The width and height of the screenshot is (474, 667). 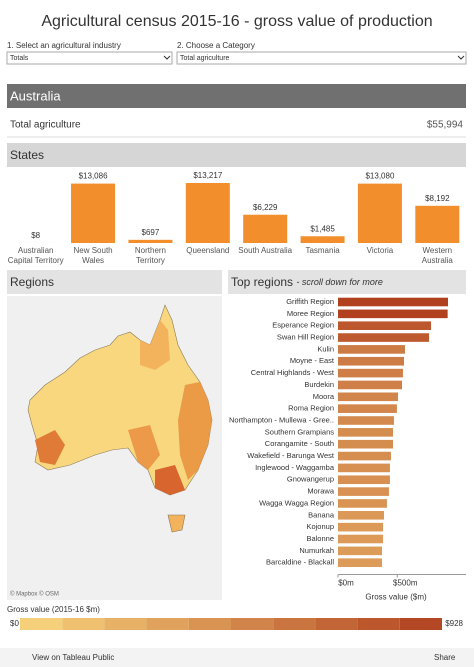 I want to click on value-label: $8,192, so click(x=437, y=198).